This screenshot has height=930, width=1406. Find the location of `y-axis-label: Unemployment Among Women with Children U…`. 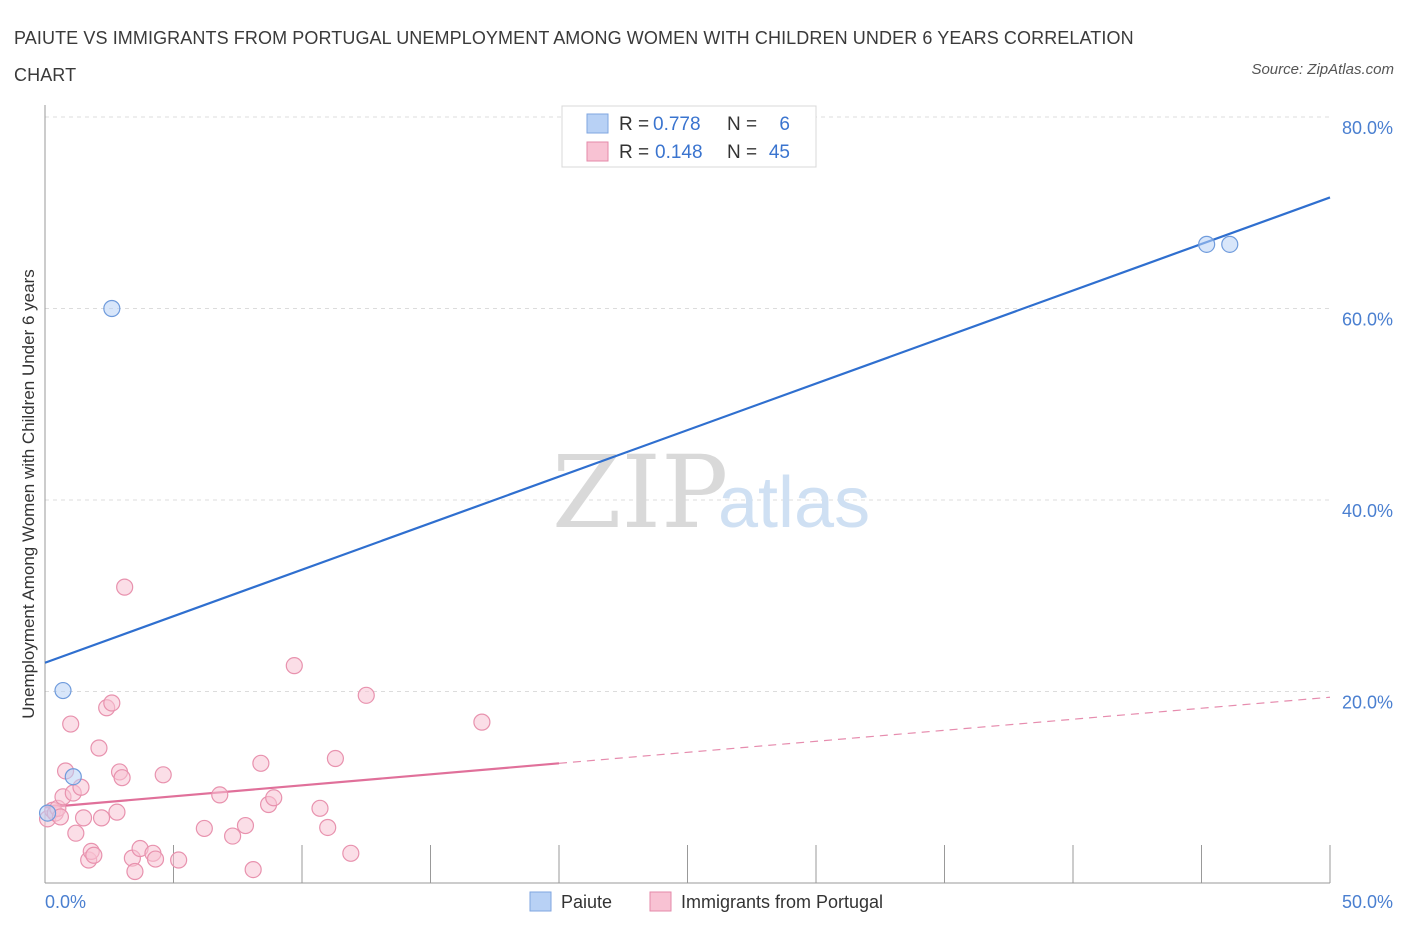

y-axis-label: Unemployment Among Women with Children U… is located at coordinates (28, 493).